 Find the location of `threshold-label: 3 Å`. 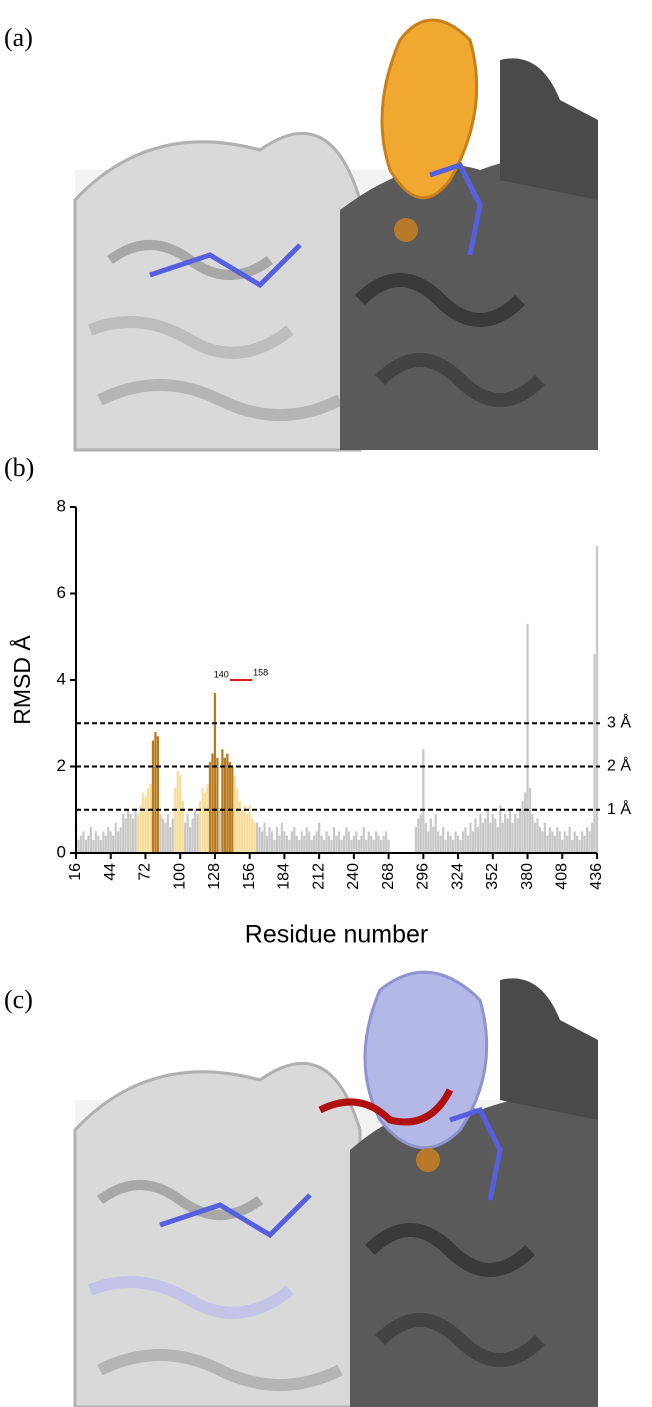

threshold-label: 3 Å is located at coordinates (619, 721).